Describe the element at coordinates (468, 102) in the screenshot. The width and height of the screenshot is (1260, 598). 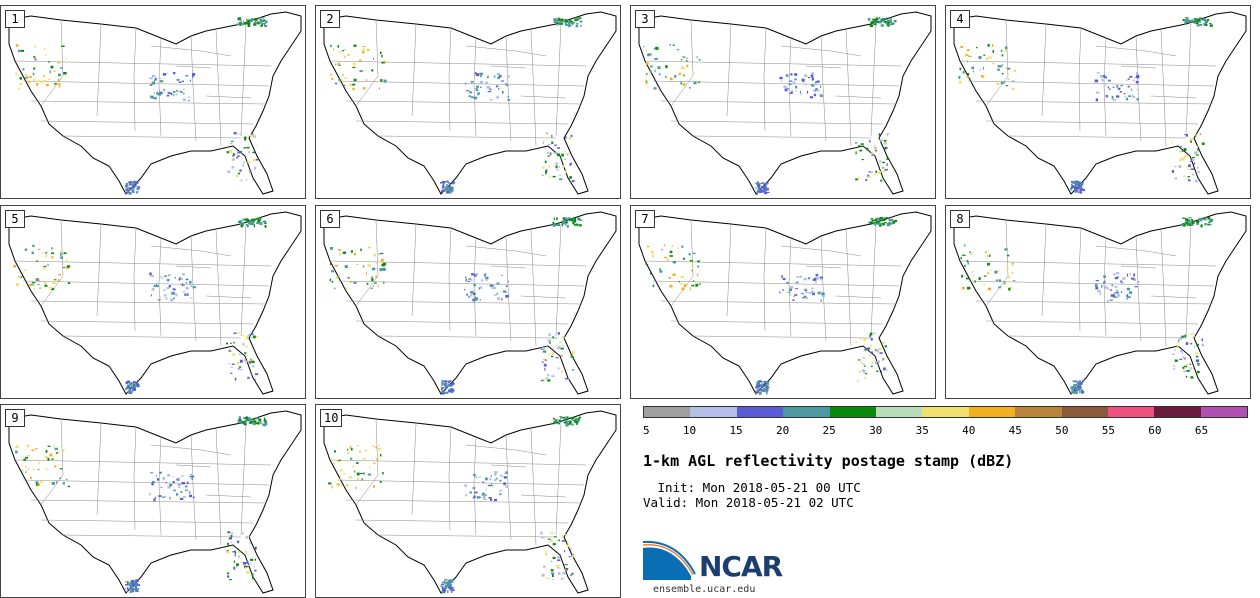
I see `panel-member-2: 2` at that location.